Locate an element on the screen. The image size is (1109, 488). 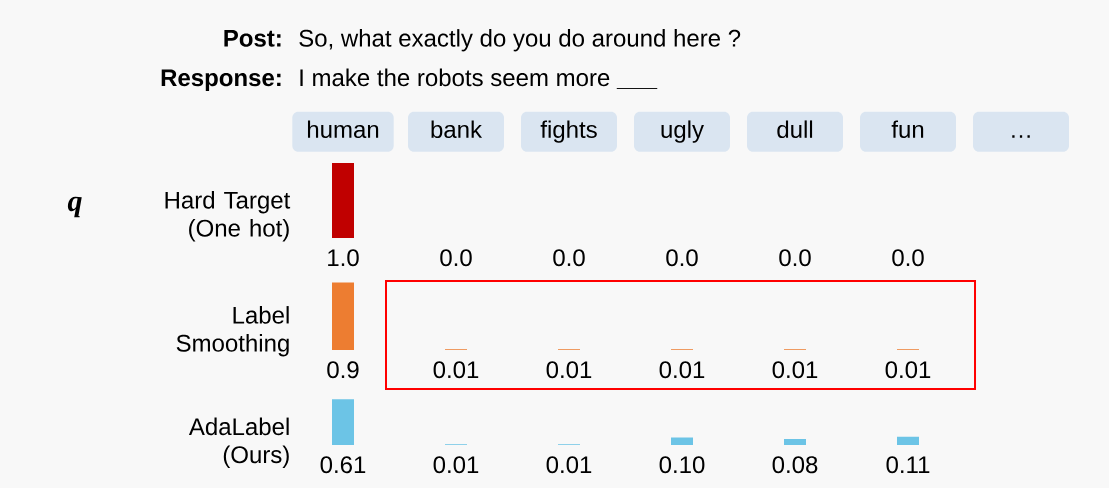
x-tick-label: fun is located at coordinates (907, 129).